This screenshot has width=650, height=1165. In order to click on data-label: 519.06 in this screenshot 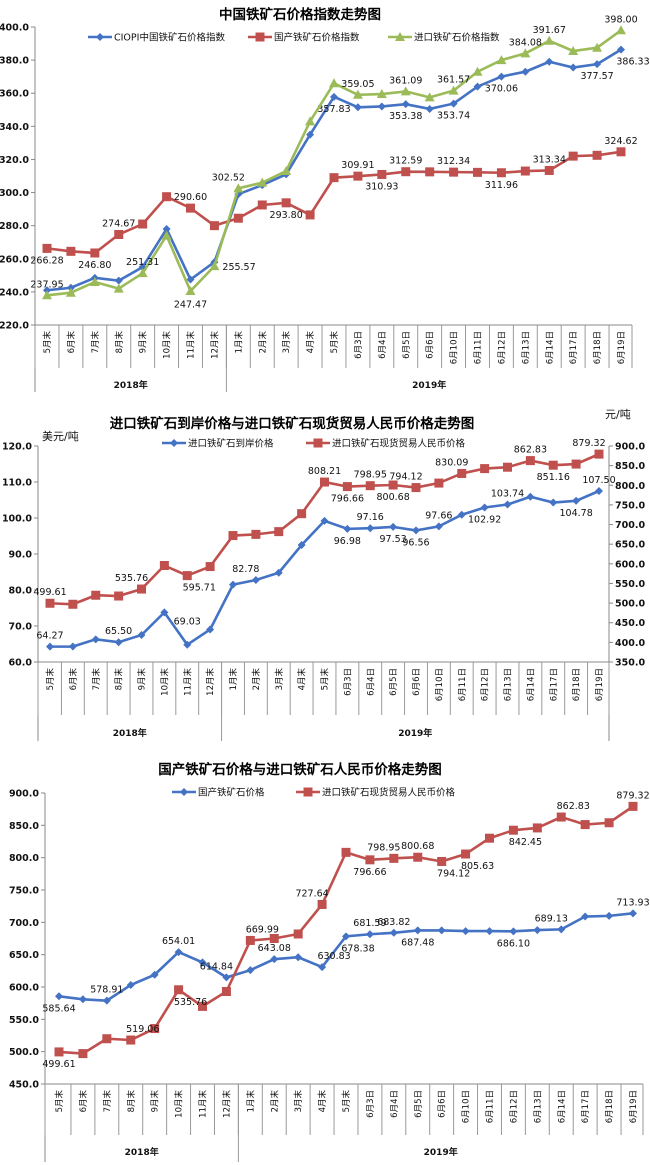, I will do `click(142, 1029)`.